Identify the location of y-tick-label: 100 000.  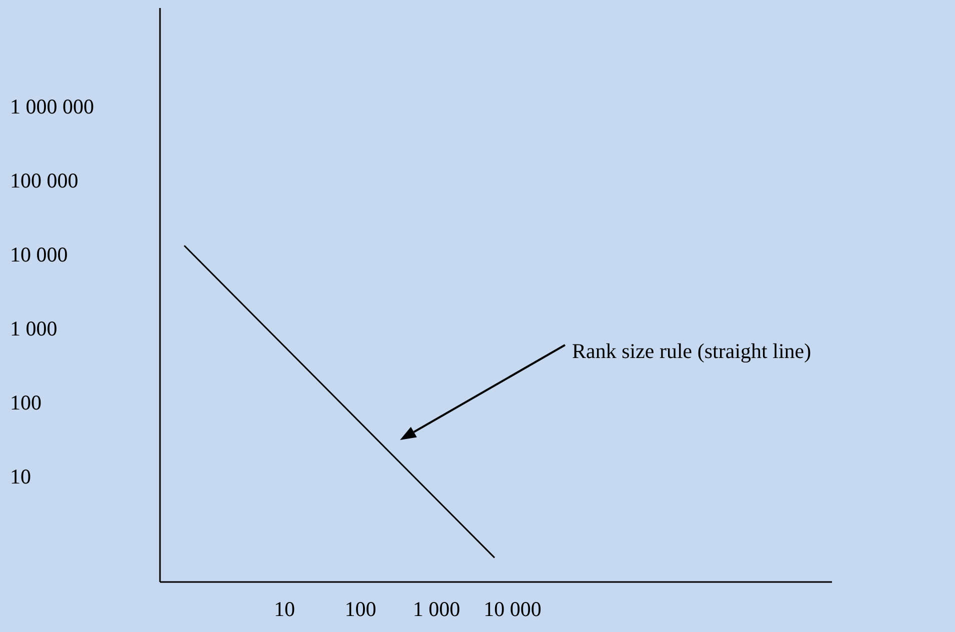
(44, 180).